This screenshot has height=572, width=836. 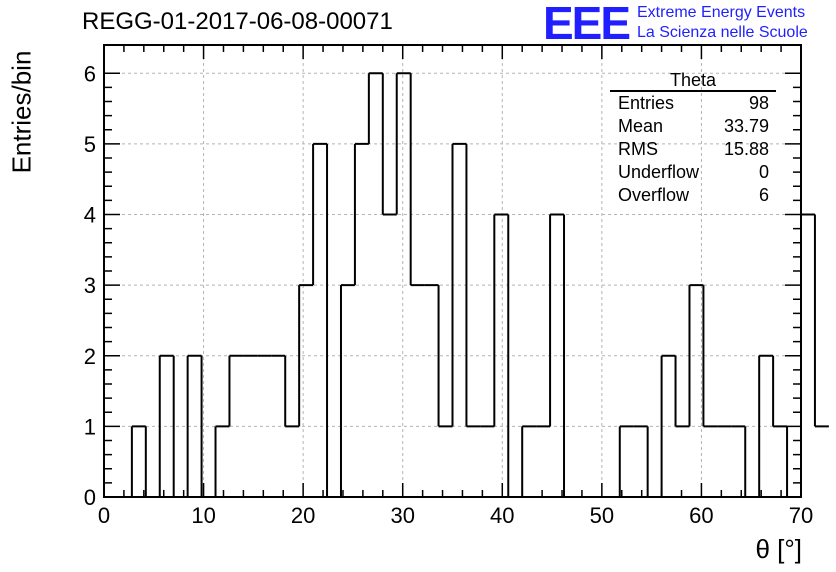 What do you see at coordinates (90, 73) in the screenshot?
I see `y-tick-label: 6` at bounding box center [90, 73].